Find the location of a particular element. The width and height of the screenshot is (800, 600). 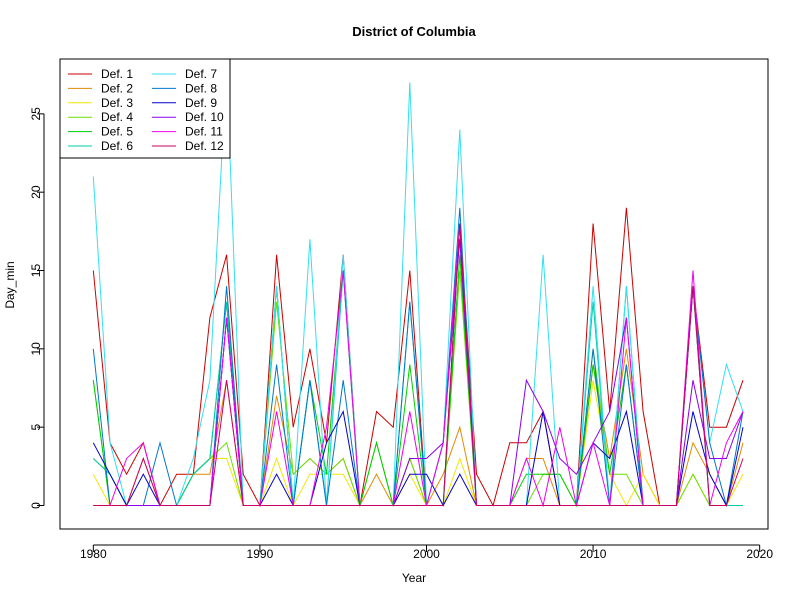

y-tick-label: 0 is located at coordinates (36, 505).